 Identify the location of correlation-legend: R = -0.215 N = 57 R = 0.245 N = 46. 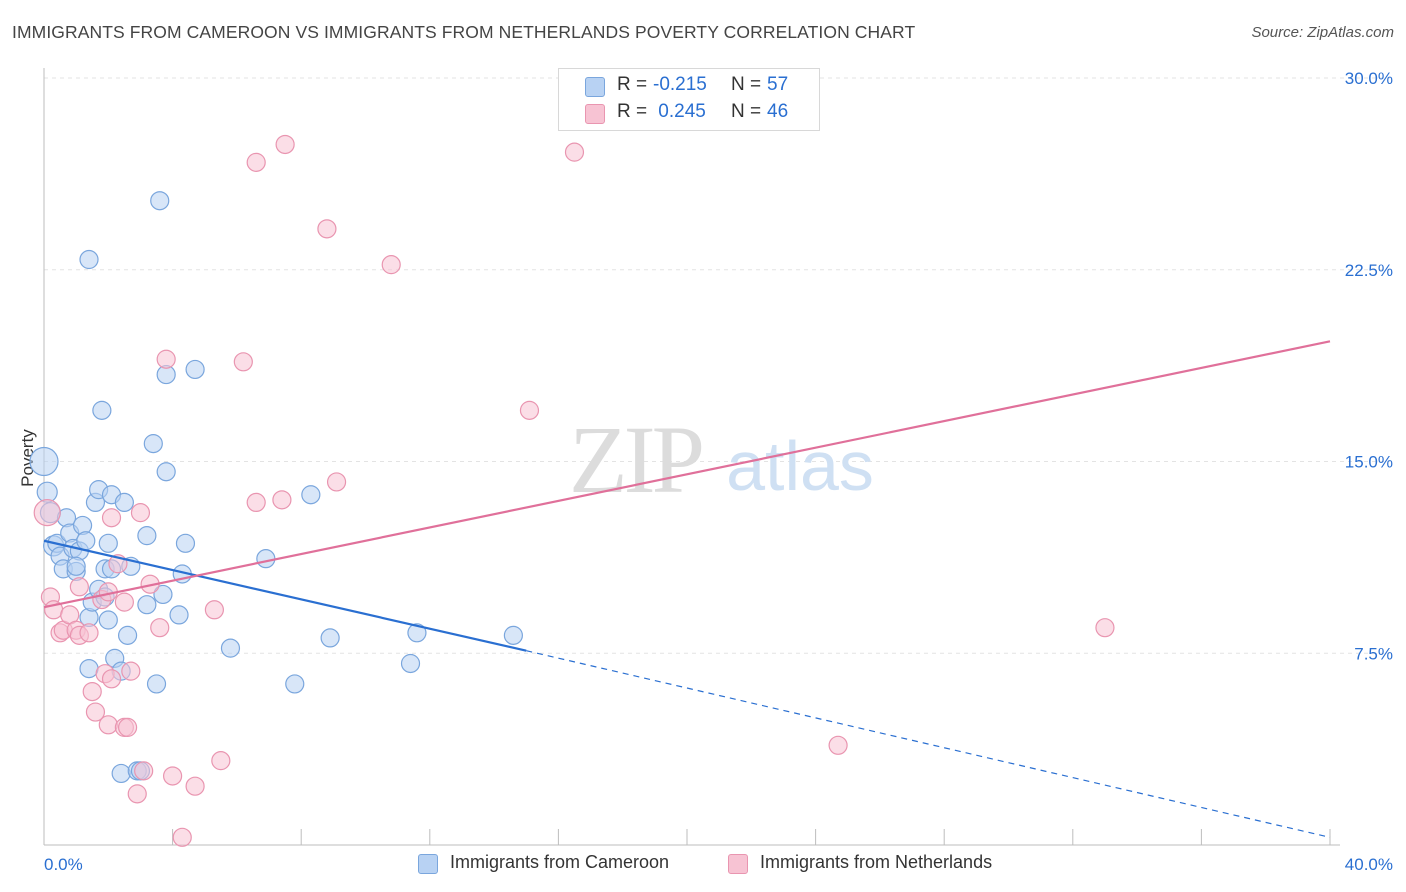
(689, 99).